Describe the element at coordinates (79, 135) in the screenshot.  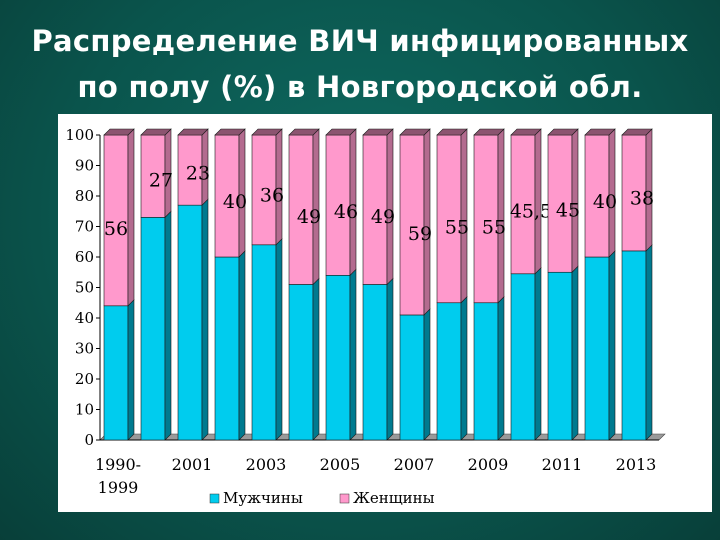
I see `y-tick-label: 100` at that location.